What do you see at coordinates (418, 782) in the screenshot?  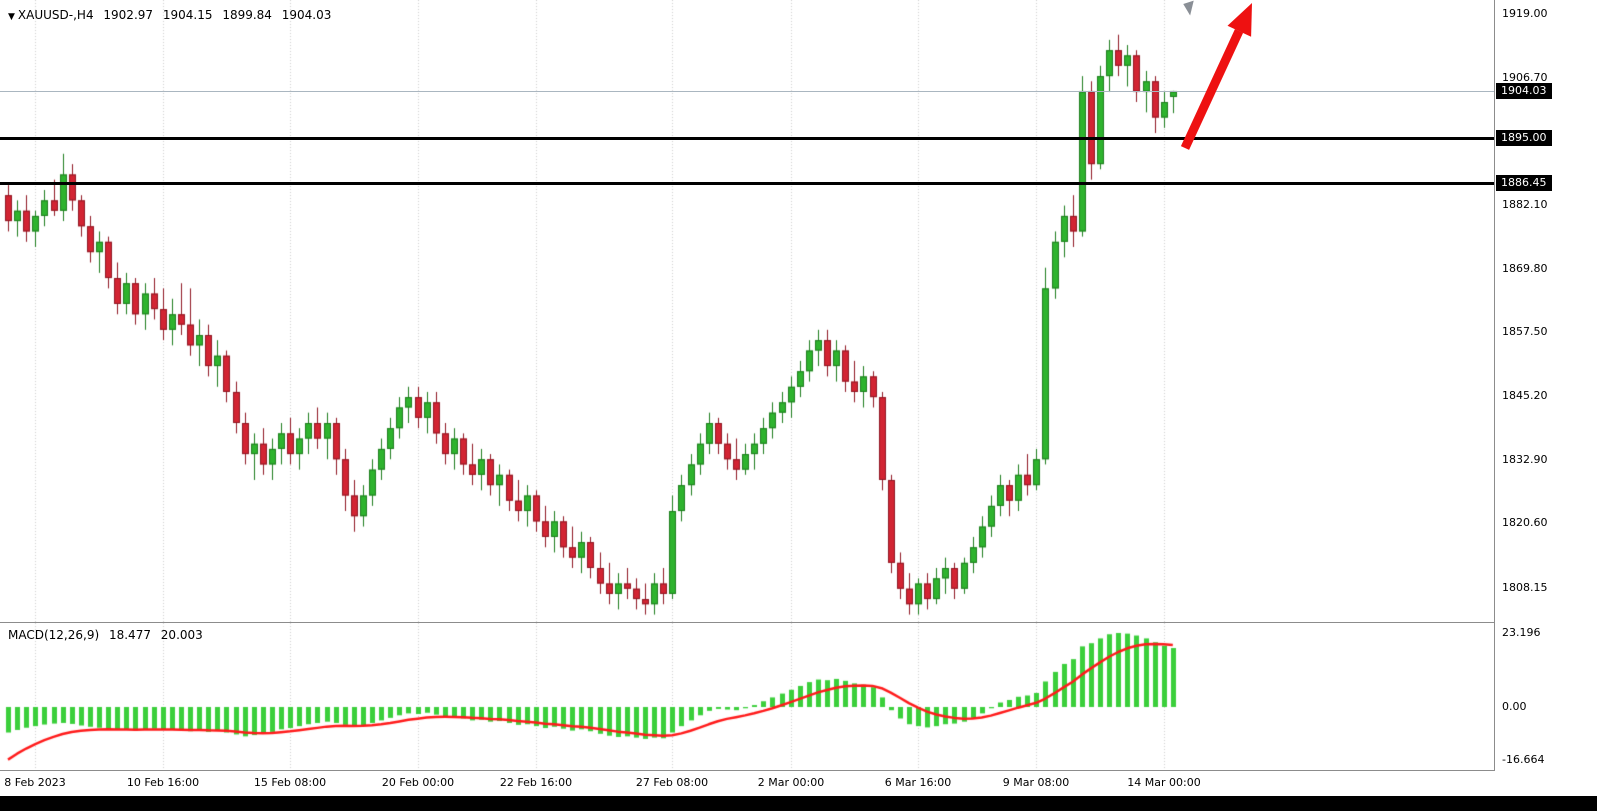 I see `time-tick-label: 20 Feb 00:00` at bounding box center [418, 782].